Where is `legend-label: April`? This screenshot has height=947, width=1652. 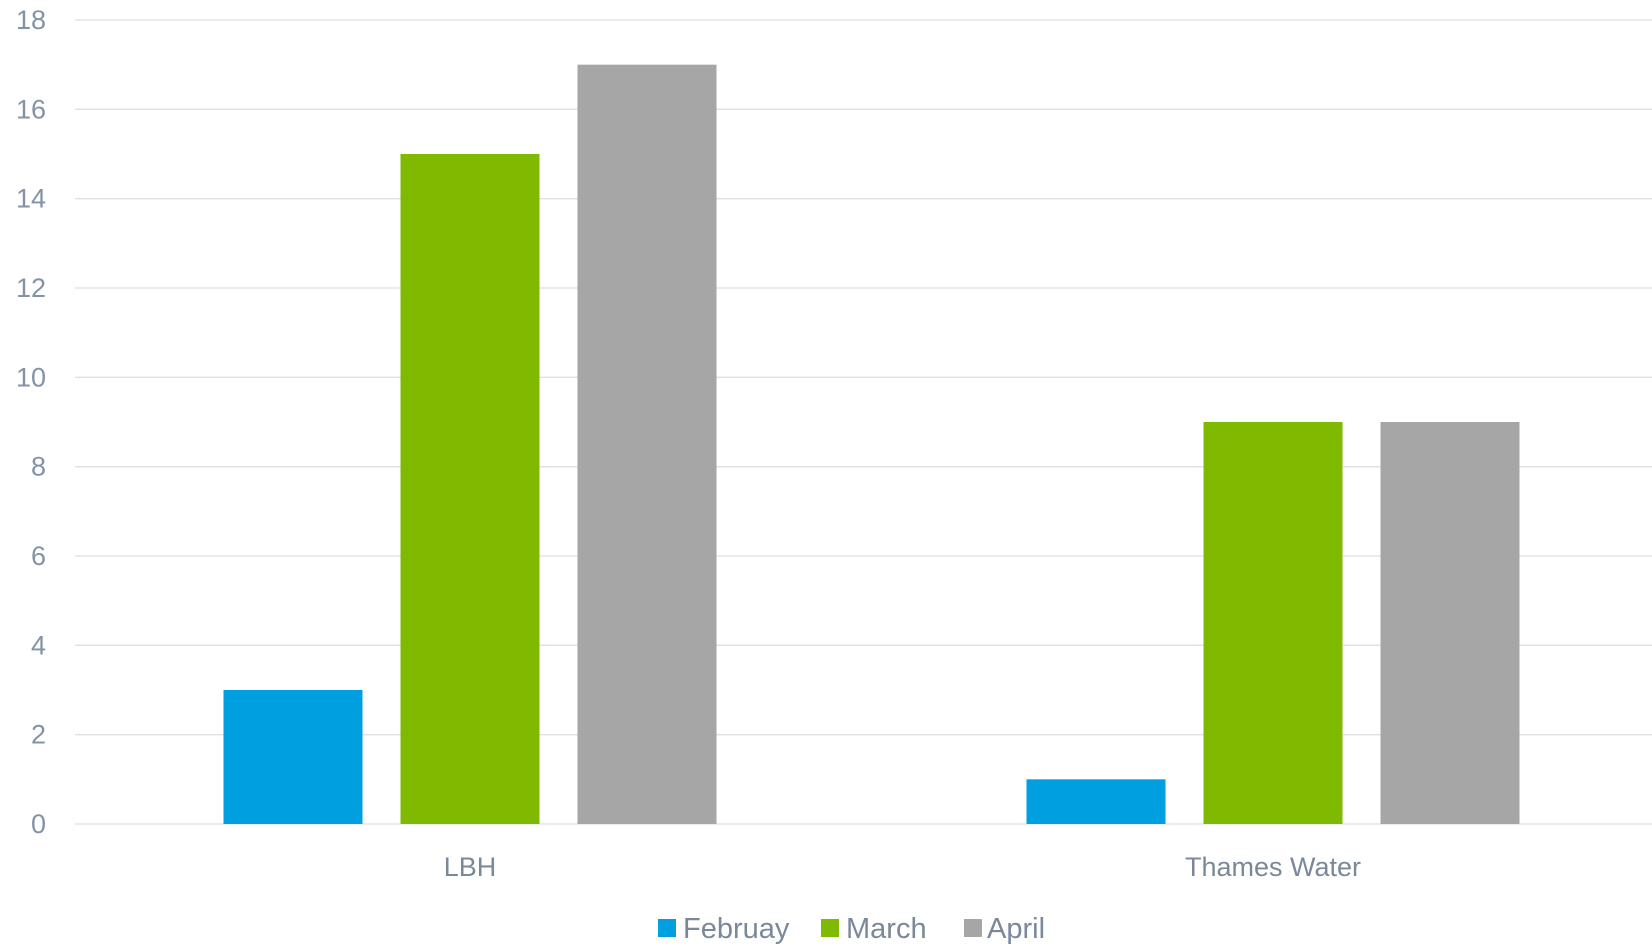 legend-label: April is located at coordinates (1016, 929).